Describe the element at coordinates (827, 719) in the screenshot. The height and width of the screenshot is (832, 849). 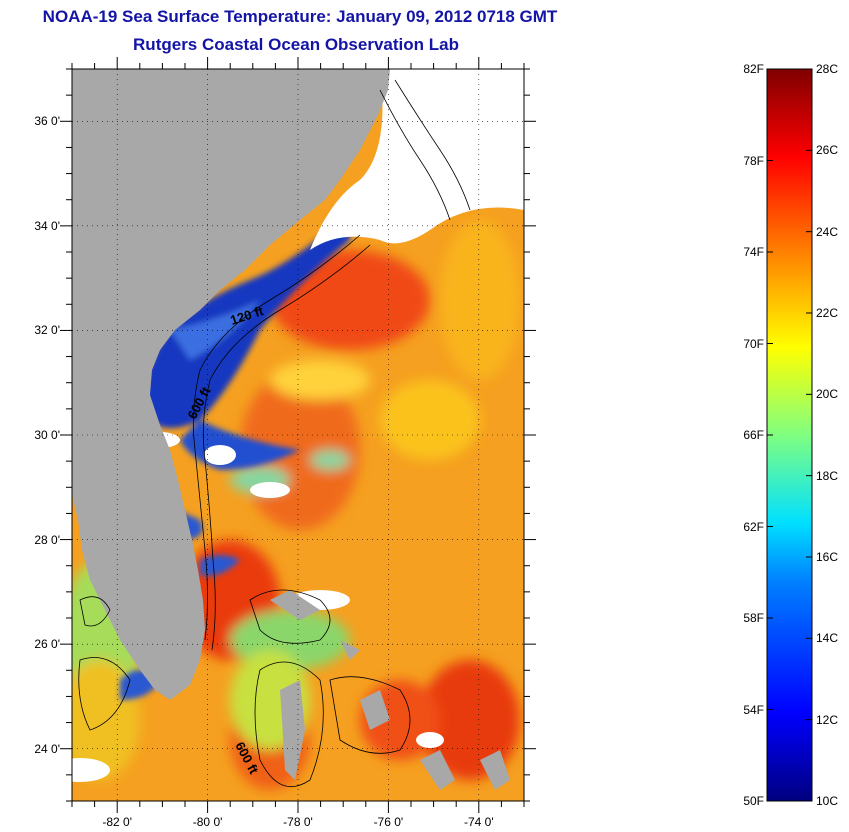
I see `colorbar-c-label: 12C` at that location.